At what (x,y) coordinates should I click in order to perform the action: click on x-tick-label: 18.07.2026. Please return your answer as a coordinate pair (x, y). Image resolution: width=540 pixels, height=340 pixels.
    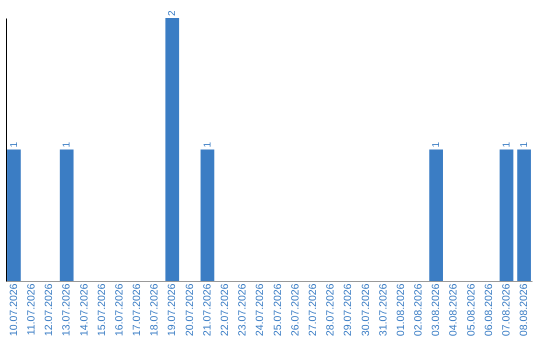
    Looking at the image, I should click on (154, 309).